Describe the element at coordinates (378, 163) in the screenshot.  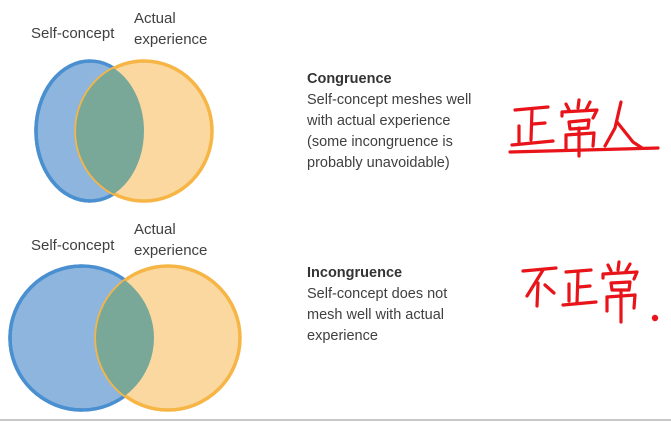
I see `congruence-desc-line-4: probably unavoidable)` at that location.